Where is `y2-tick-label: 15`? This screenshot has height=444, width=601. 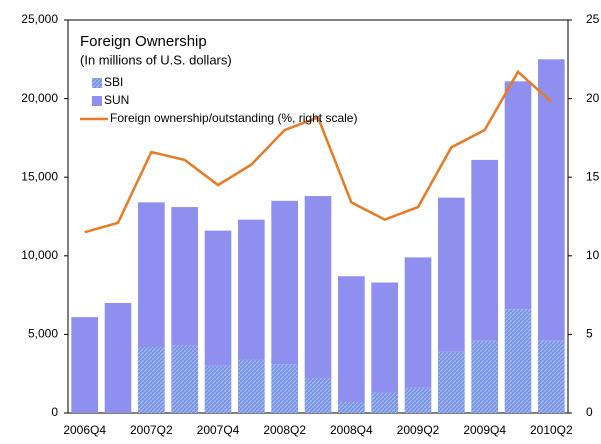 y2-tick-label: 15 is located at coordinates (593, 176).